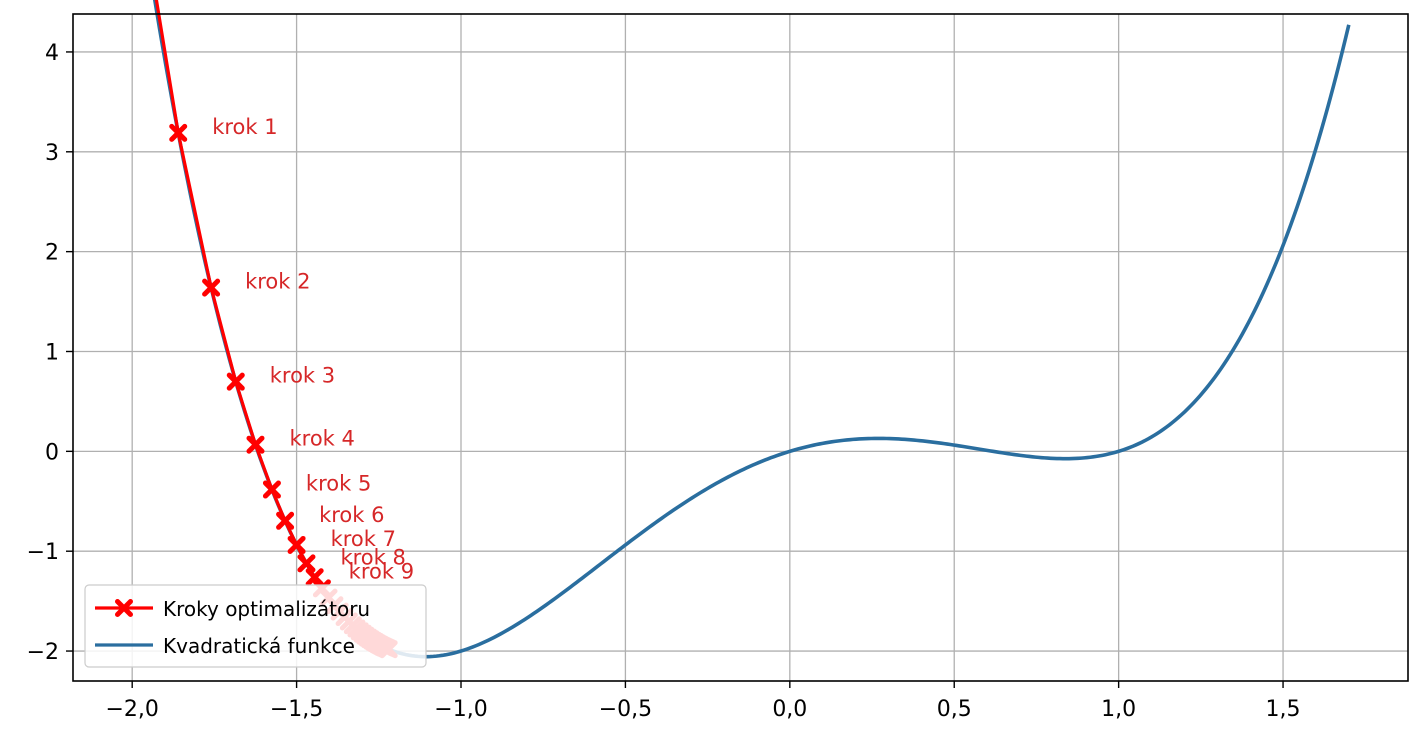 The image size is (1412, 736). What do you see at coordinates (244, 127) in the screenshot?
I see `step-annotation: krok 1` at bounding box center [244, 127].